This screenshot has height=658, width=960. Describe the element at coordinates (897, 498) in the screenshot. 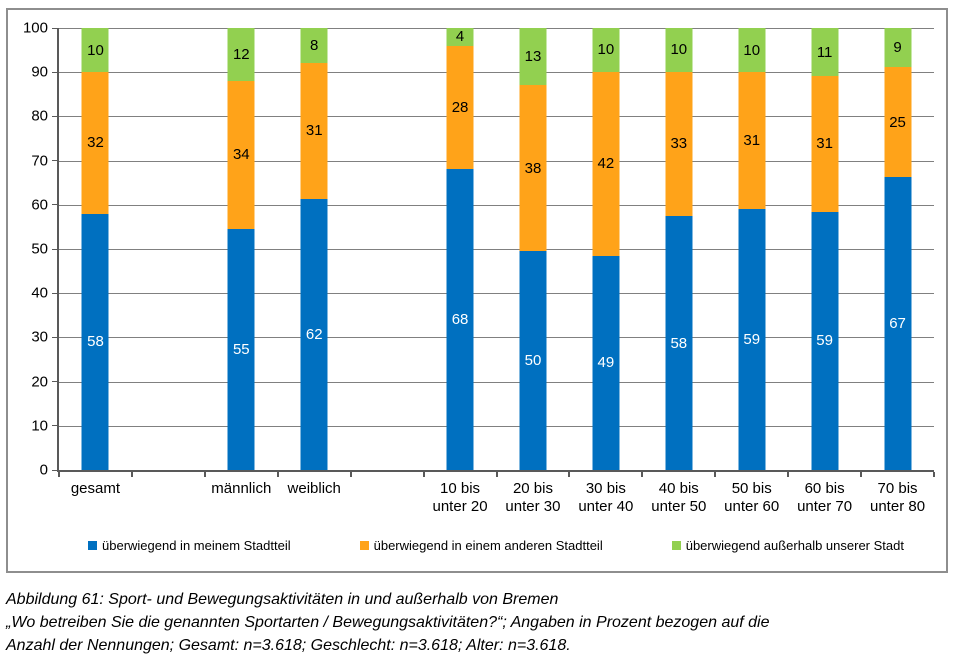

I see `x-axis-label: 70 bis unter 80` at that location.